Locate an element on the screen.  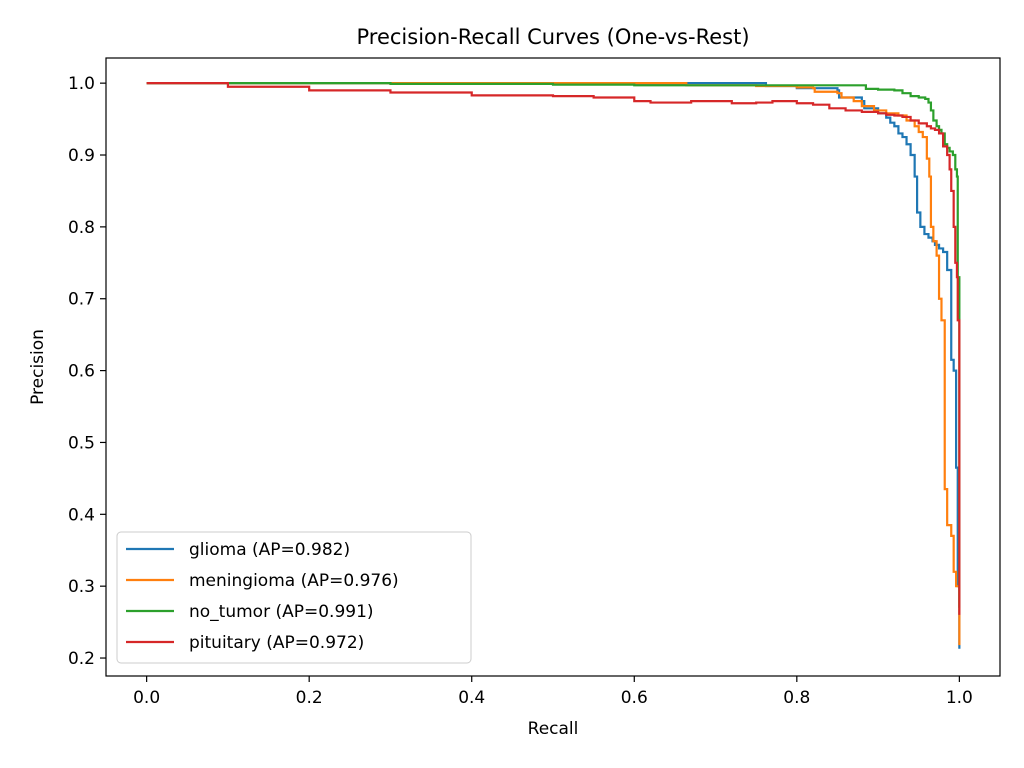
y-tick-label: 0.9 is located at coordinates (81, 156).